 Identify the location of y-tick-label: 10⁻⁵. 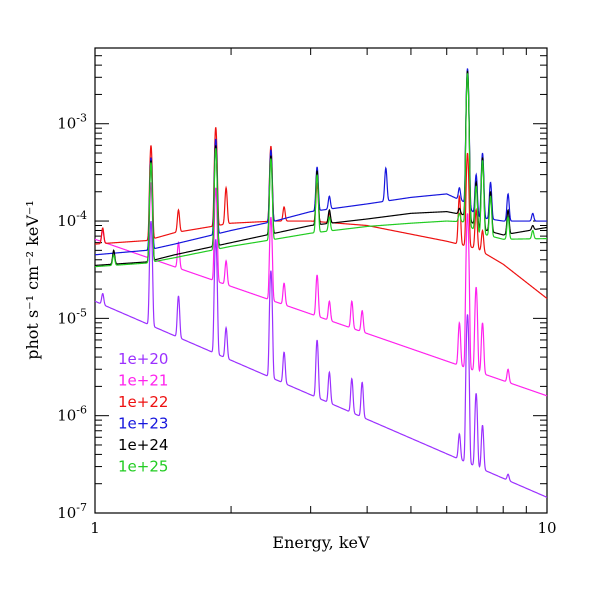
(72, 316).